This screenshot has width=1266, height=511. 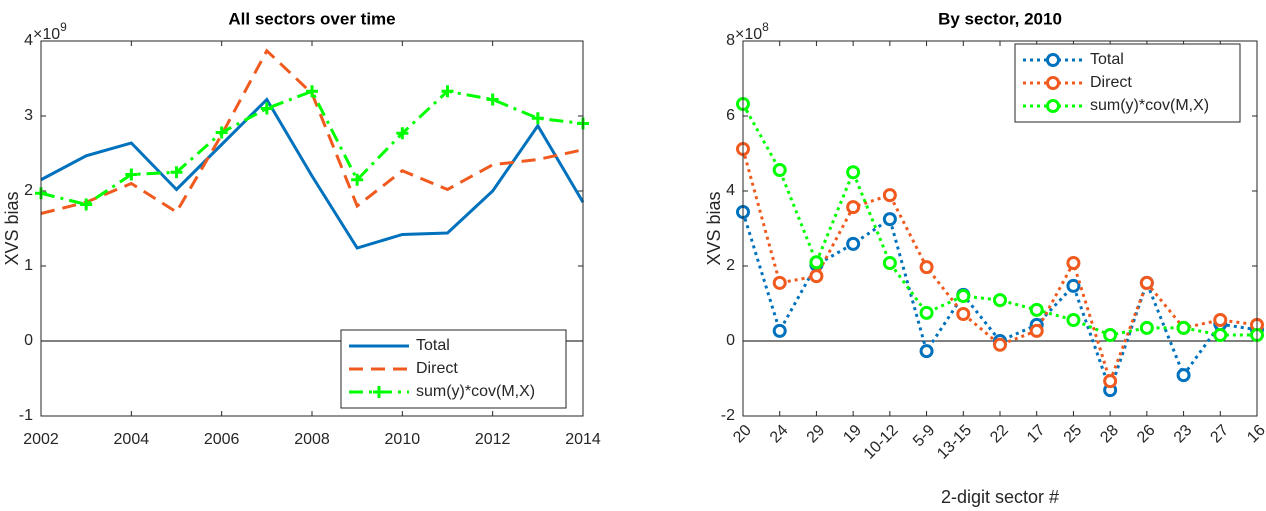 I want to click on x-tick-label: 2004, so click(x=132, y=439).